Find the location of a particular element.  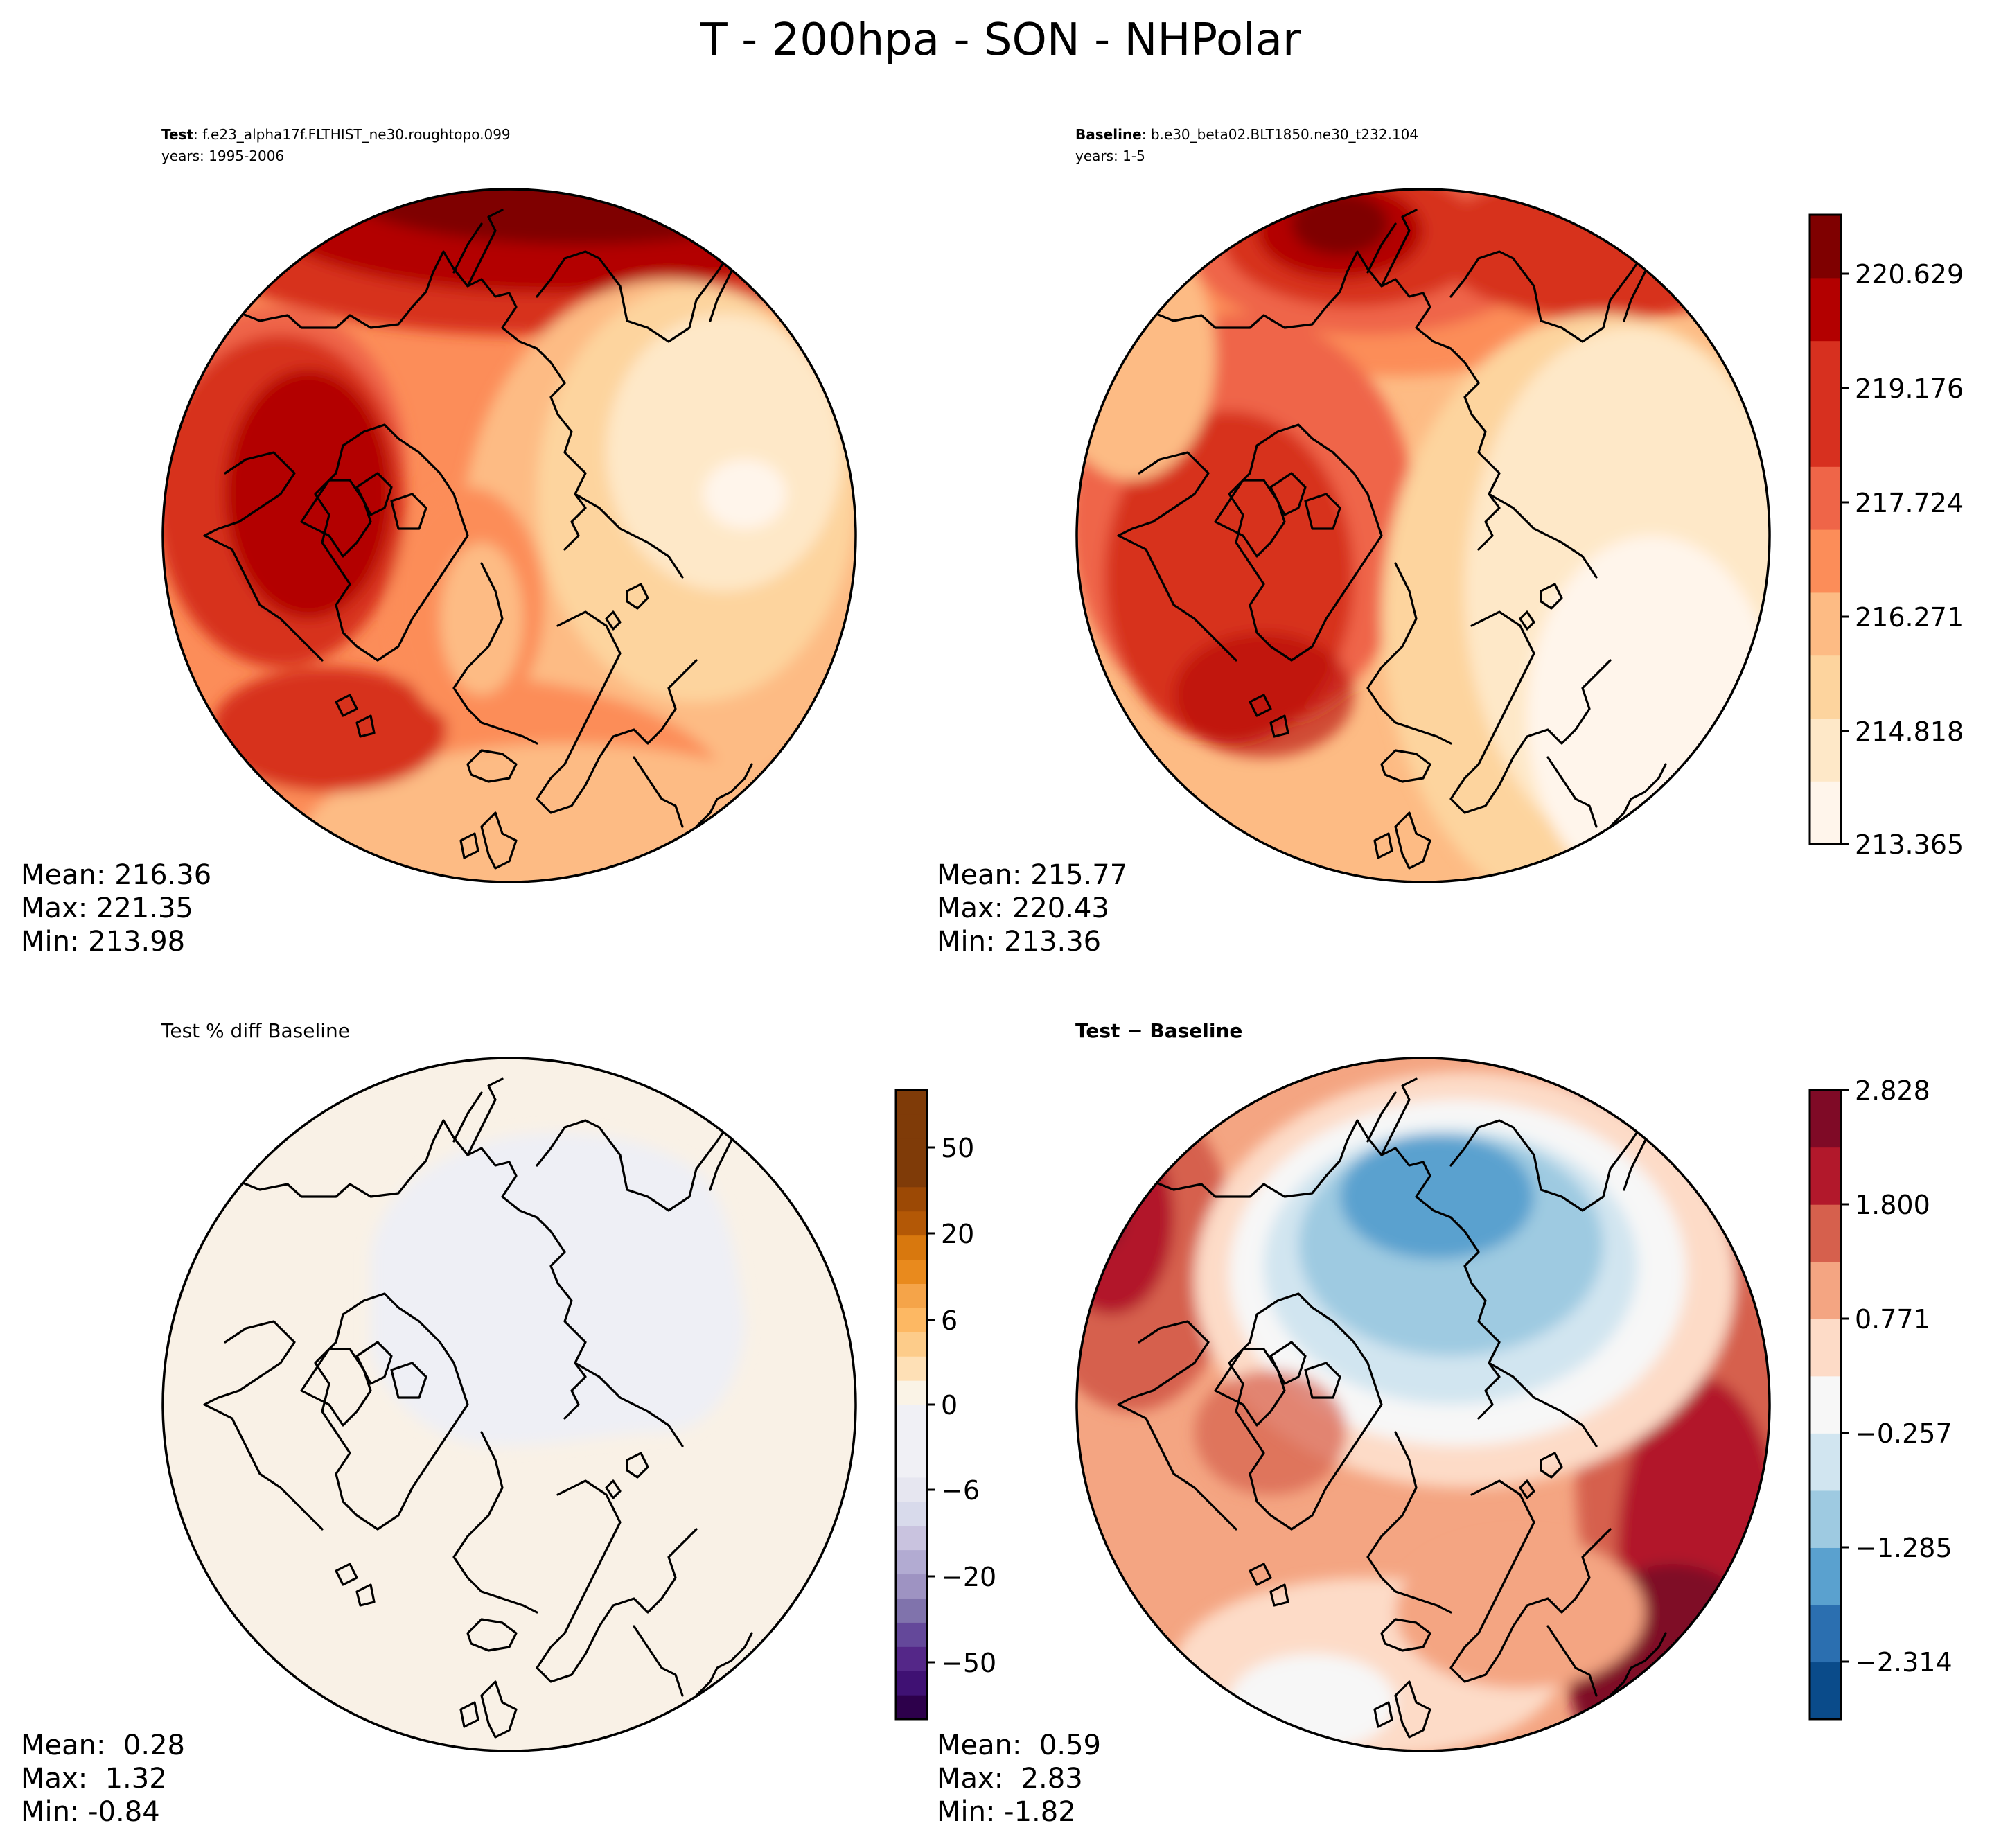

test-mean-label: Mean: is located at coordinates (67, 875).